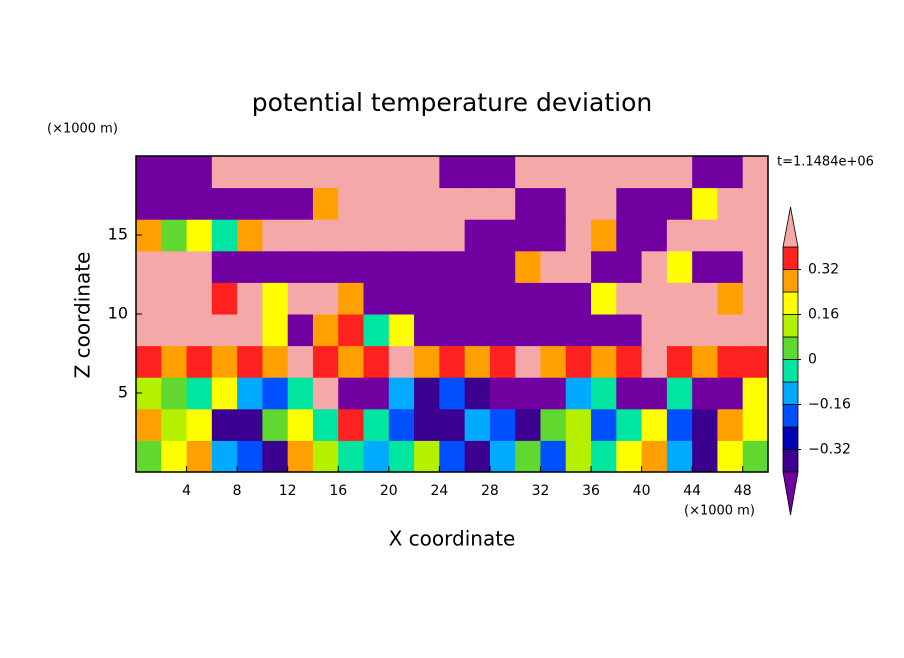 This screenshot has height=658, width=904. I want to click on x-tick-label: 20, so click(389, 491).